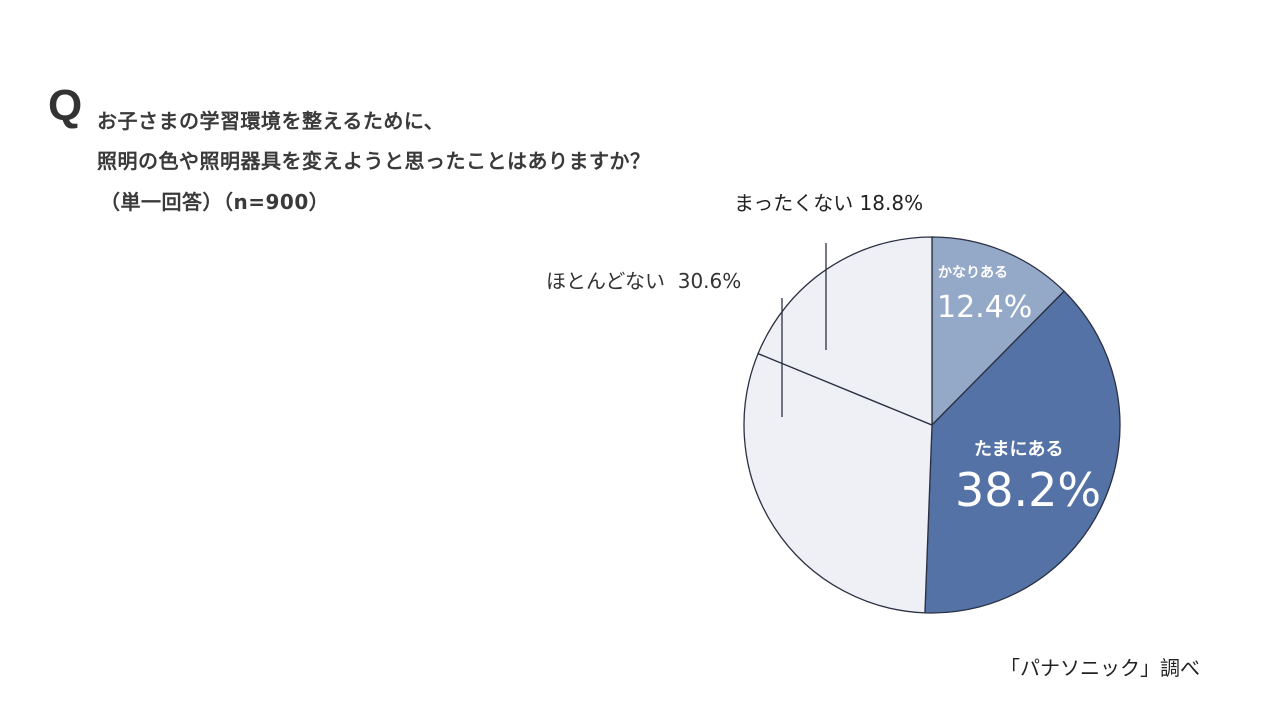  I want to click on label-tamani-aru-name: たまにある, so click(1019, 449).